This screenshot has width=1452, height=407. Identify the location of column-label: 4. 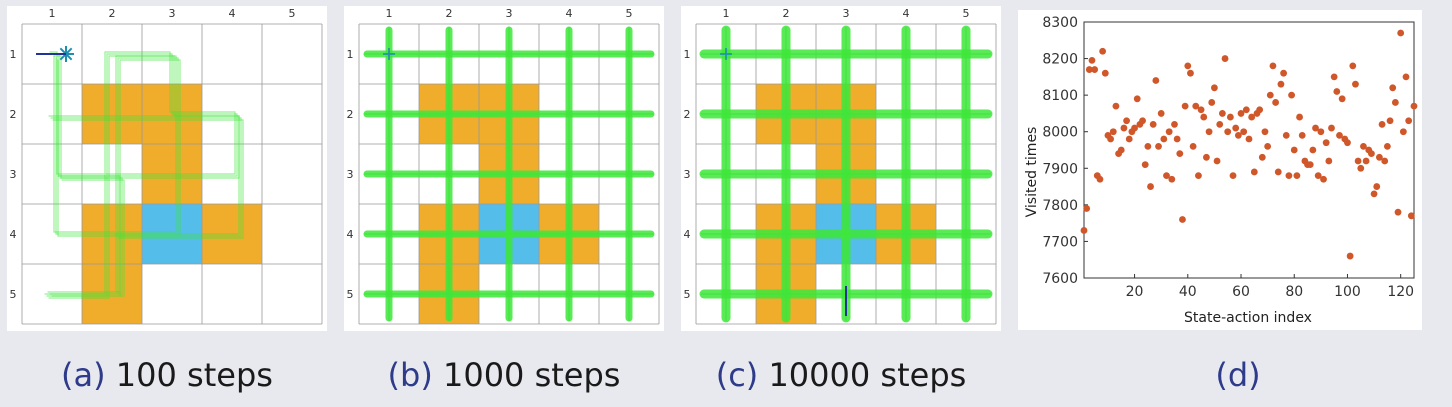
(569, 13).